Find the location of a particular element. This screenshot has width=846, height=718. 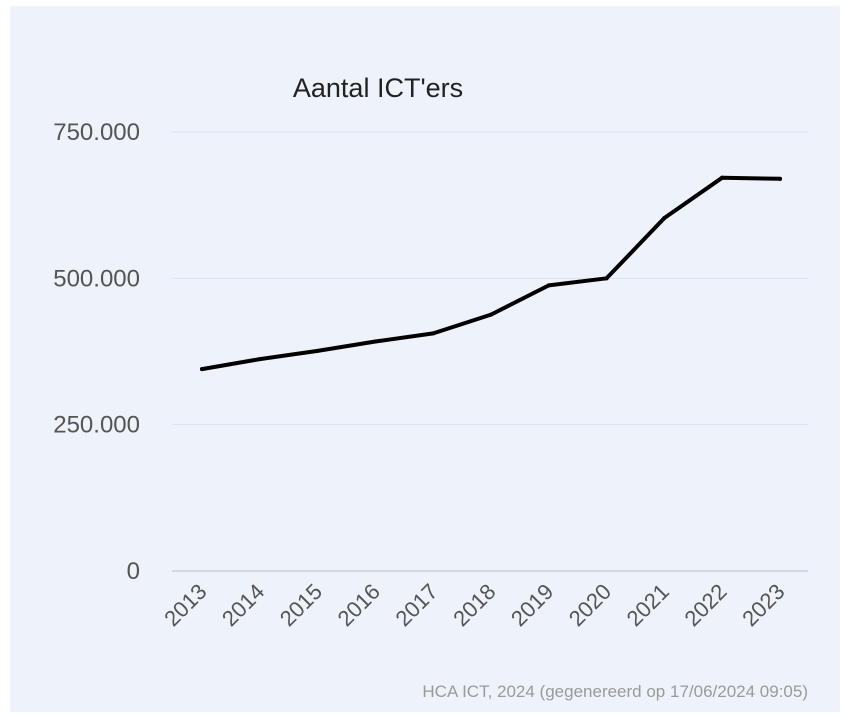

x-tick-label: 2014 is located at coordinates (243, 605).